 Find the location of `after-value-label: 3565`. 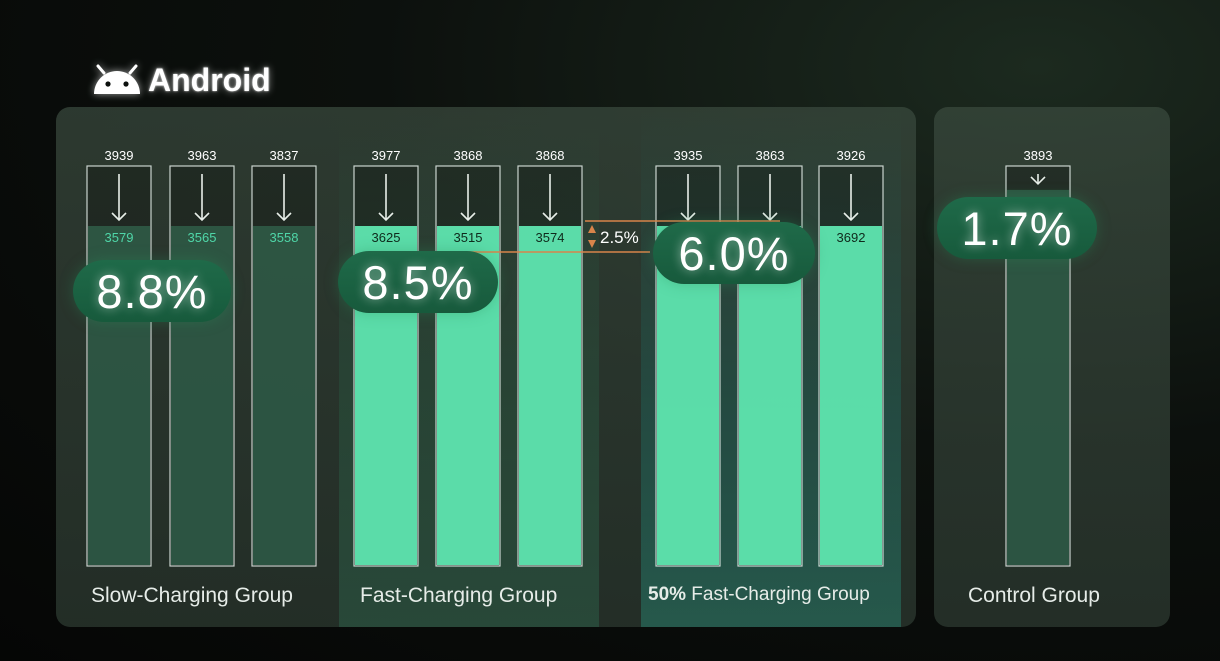

after-value-label: 3565 is located at coordinates (202, 237).